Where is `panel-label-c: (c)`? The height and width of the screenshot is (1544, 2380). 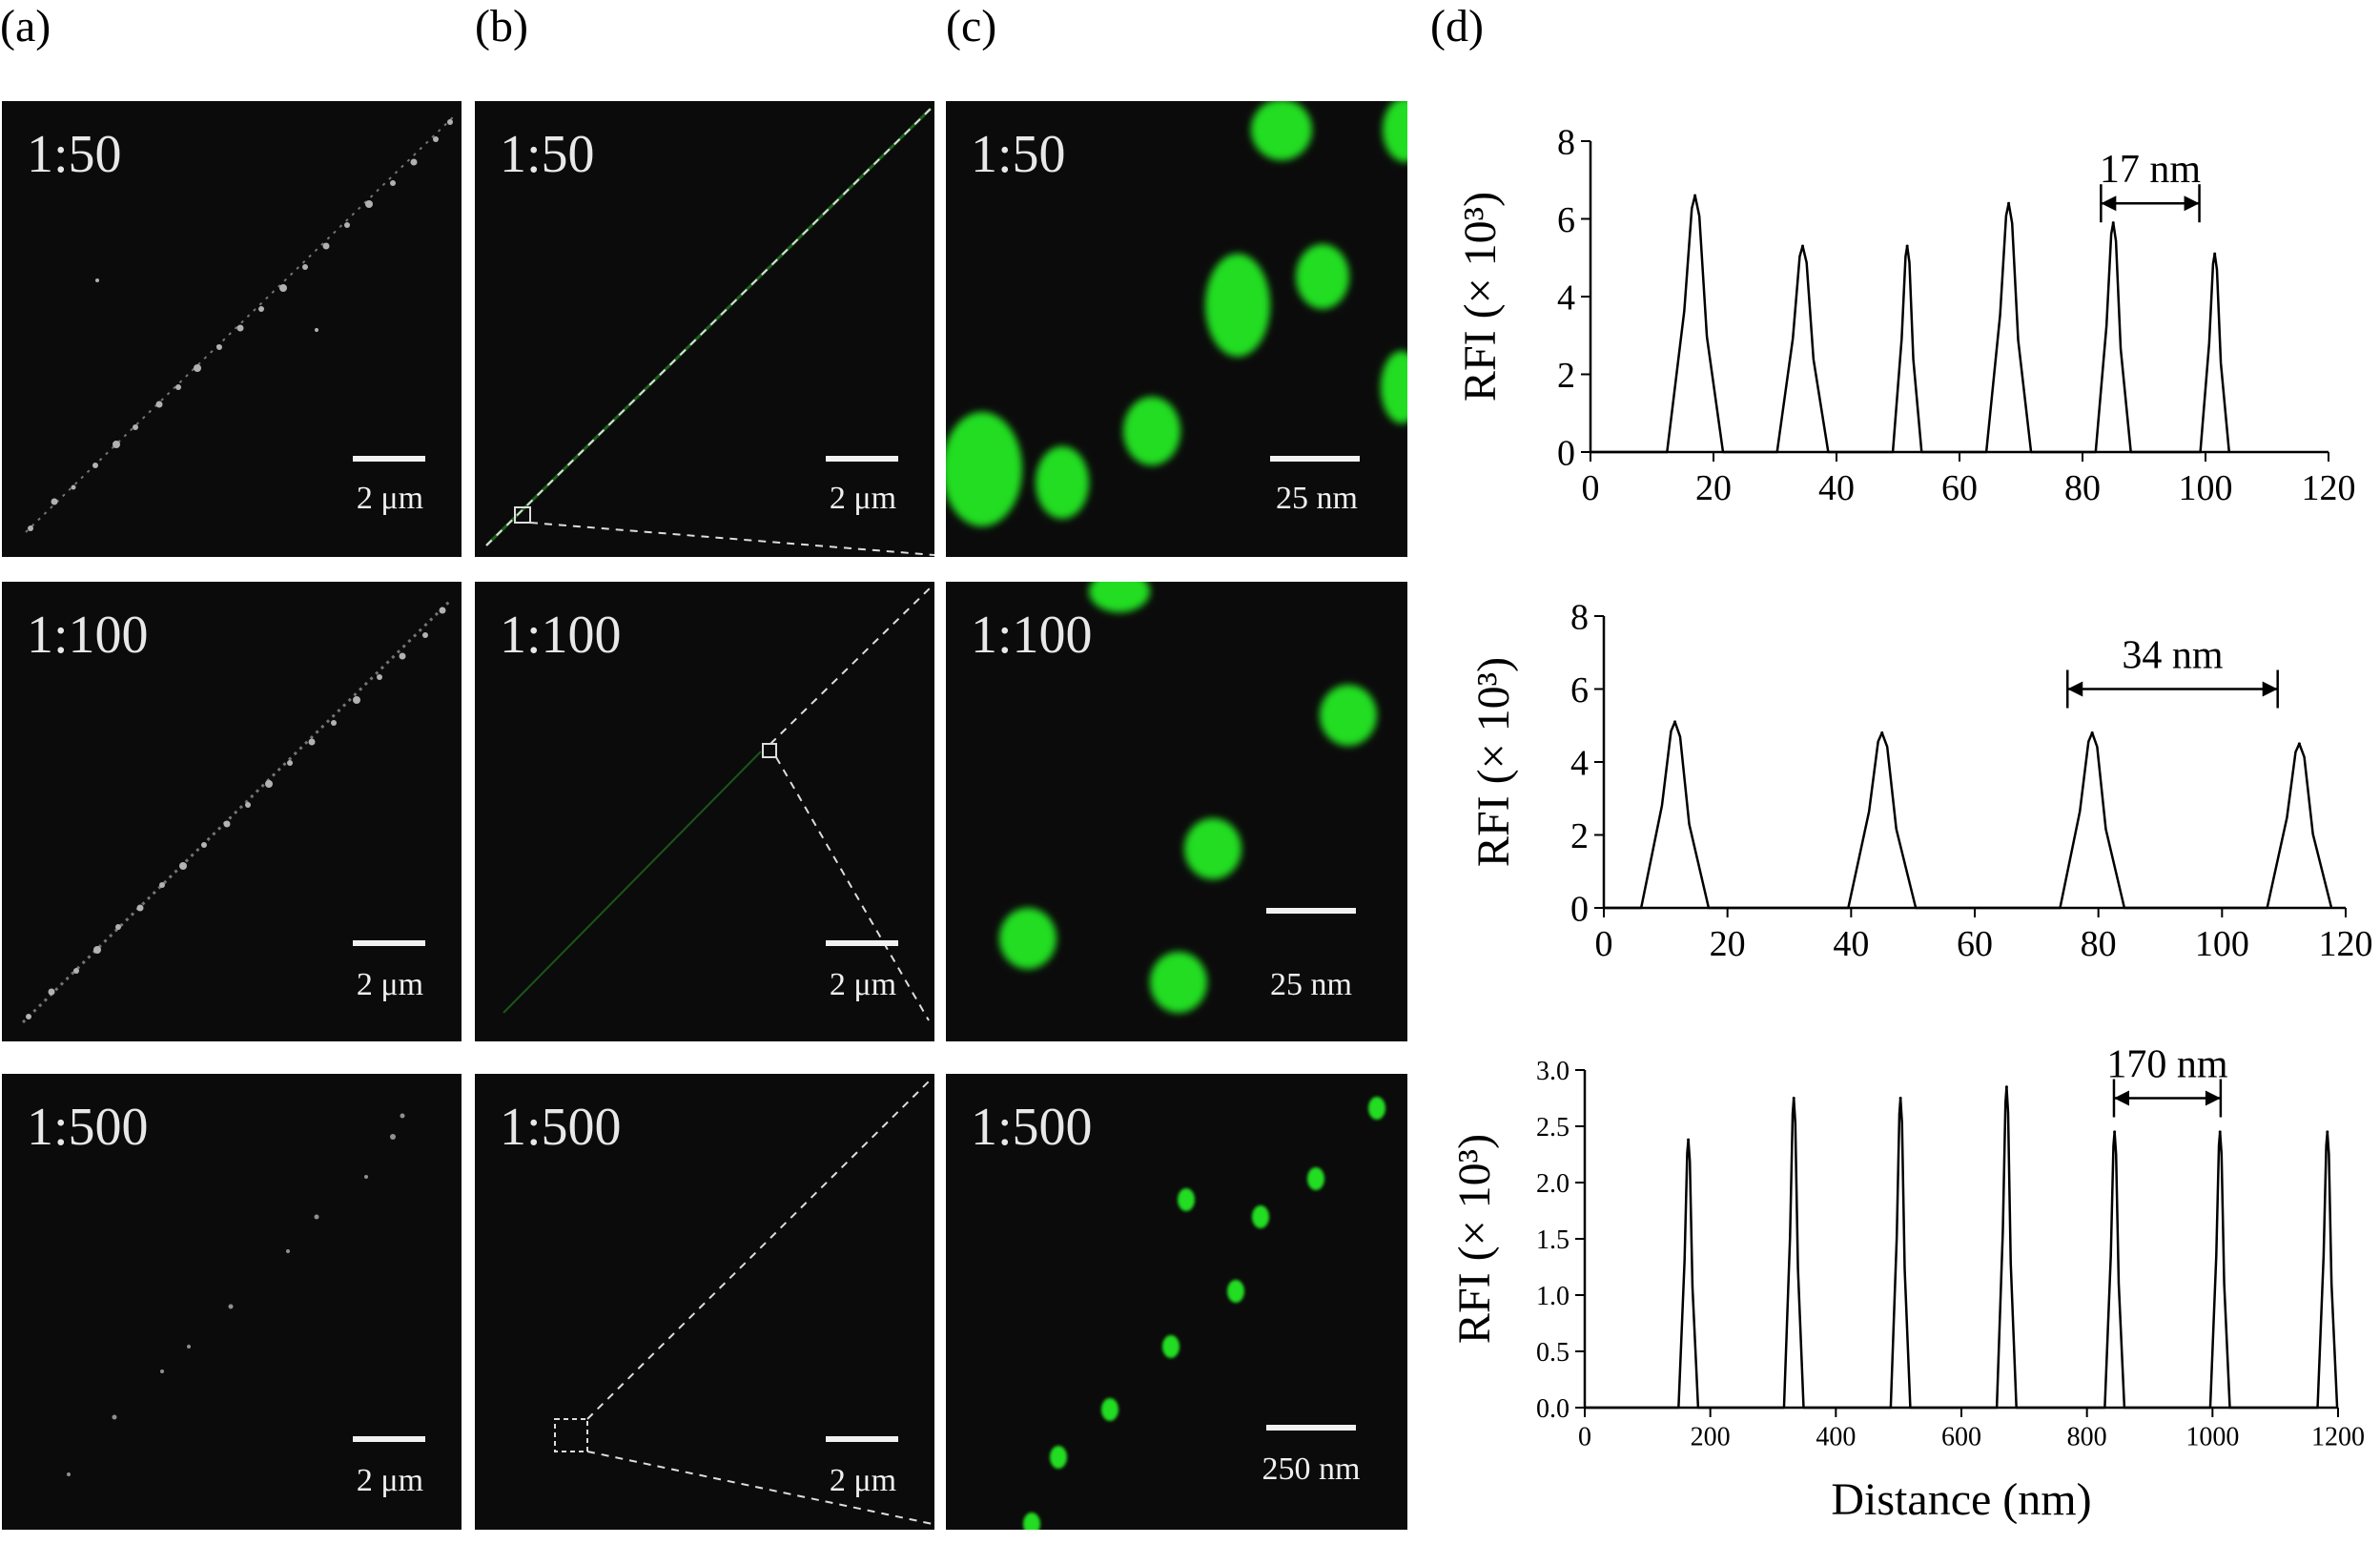
panel-label-c: (c) is located at coordinates (972, 26).